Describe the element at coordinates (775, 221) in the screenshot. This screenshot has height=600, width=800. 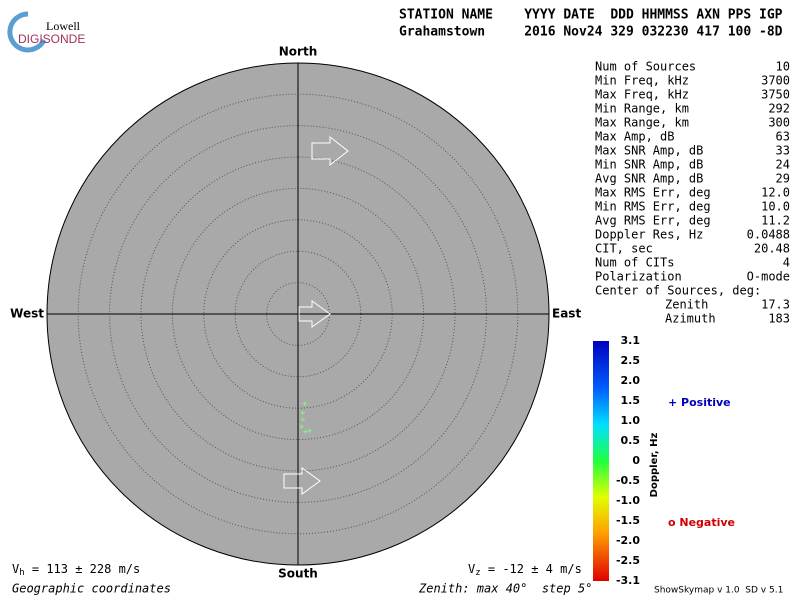
I see `stat-value: 11.2` at that location.